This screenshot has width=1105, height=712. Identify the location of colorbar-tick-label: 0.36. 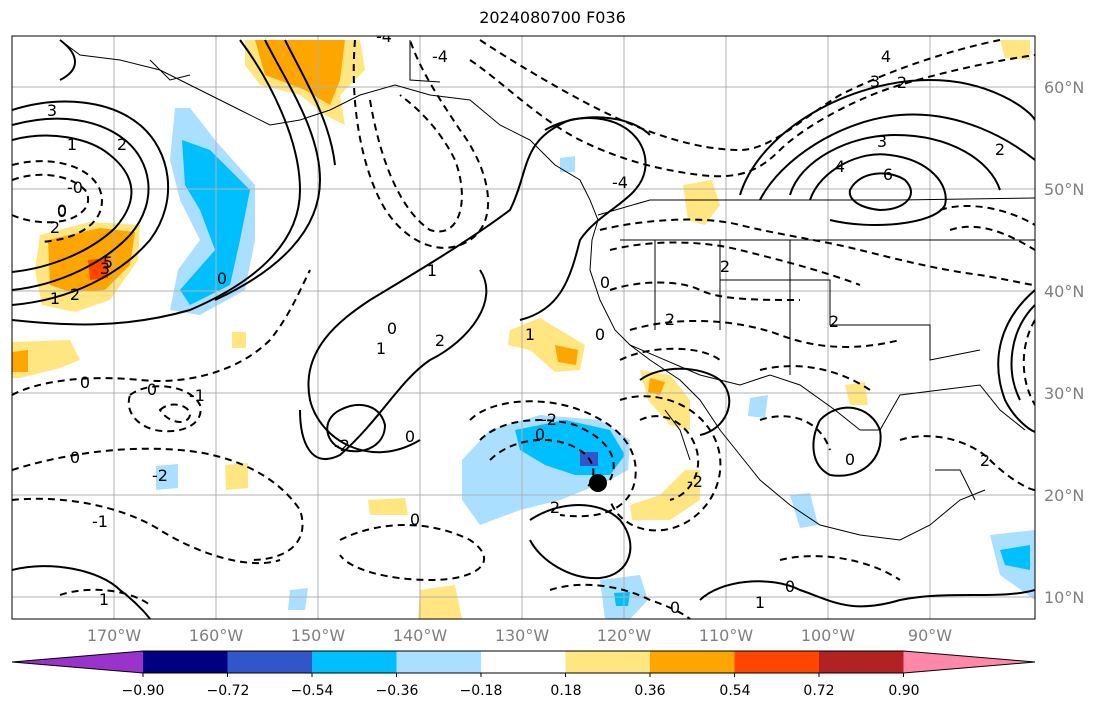
(650, 691).